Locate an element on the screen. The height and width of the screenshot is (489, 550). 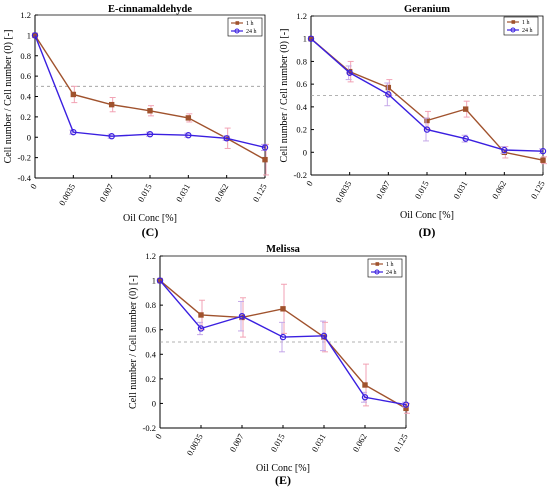
plot-frame is located at coordinates (150, 96).